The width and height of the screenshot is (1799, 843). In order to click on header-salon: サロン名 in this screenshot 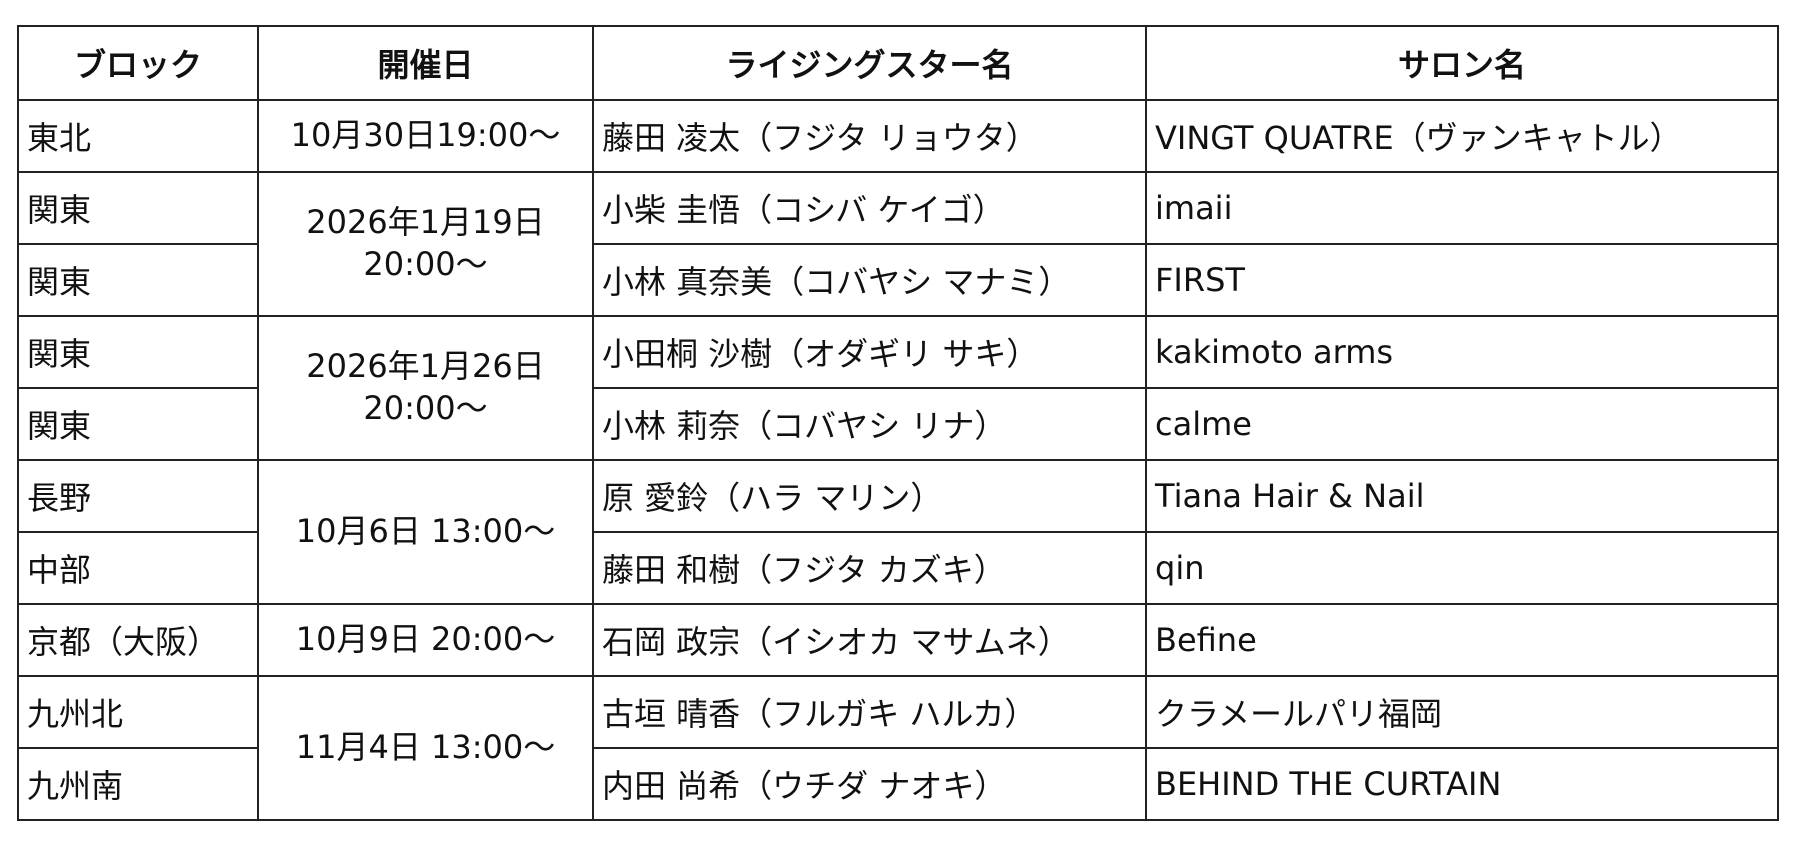, I will do `click(1462, 63)`.